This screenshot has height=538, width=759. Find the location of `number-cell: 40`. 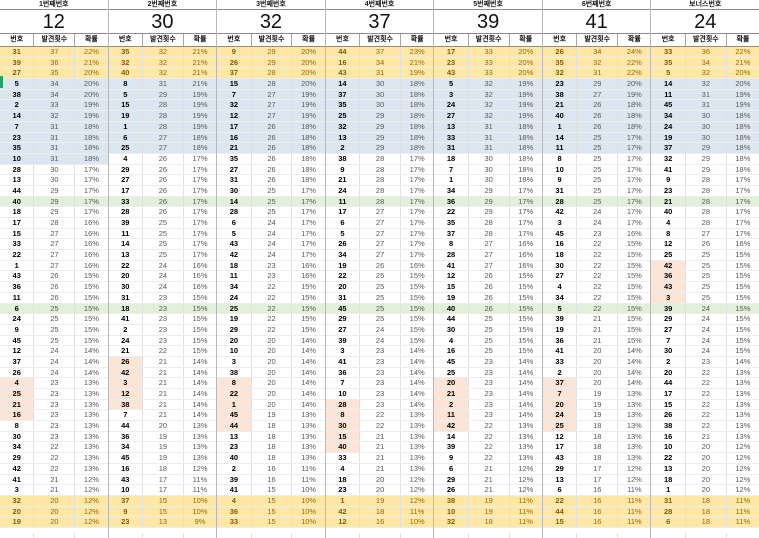

number-cell: 40 is located at coordinates (451, 308).